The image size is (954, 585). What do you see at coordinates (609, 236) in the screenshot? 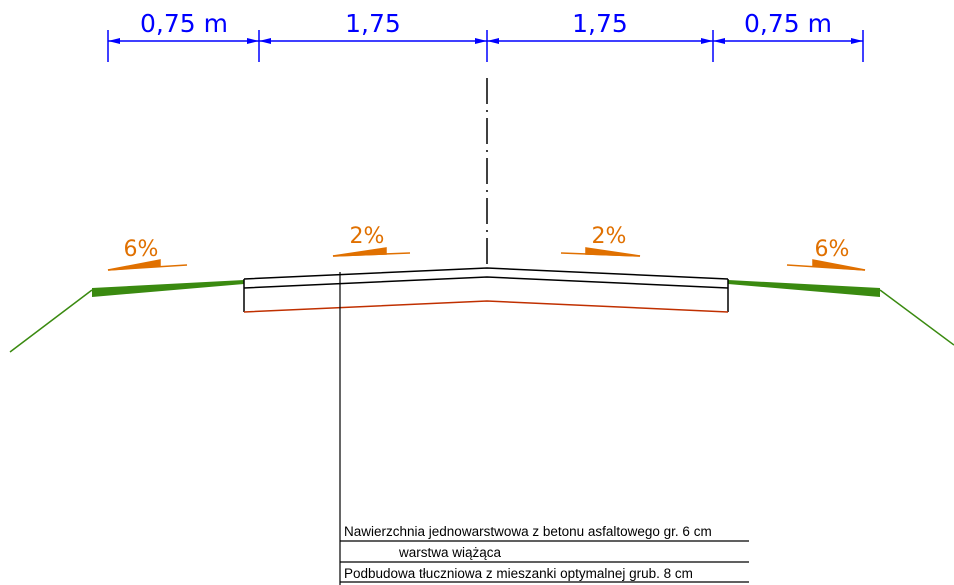
I see `slope-label-right-lane: 2%` at bounding box center [609, 236].